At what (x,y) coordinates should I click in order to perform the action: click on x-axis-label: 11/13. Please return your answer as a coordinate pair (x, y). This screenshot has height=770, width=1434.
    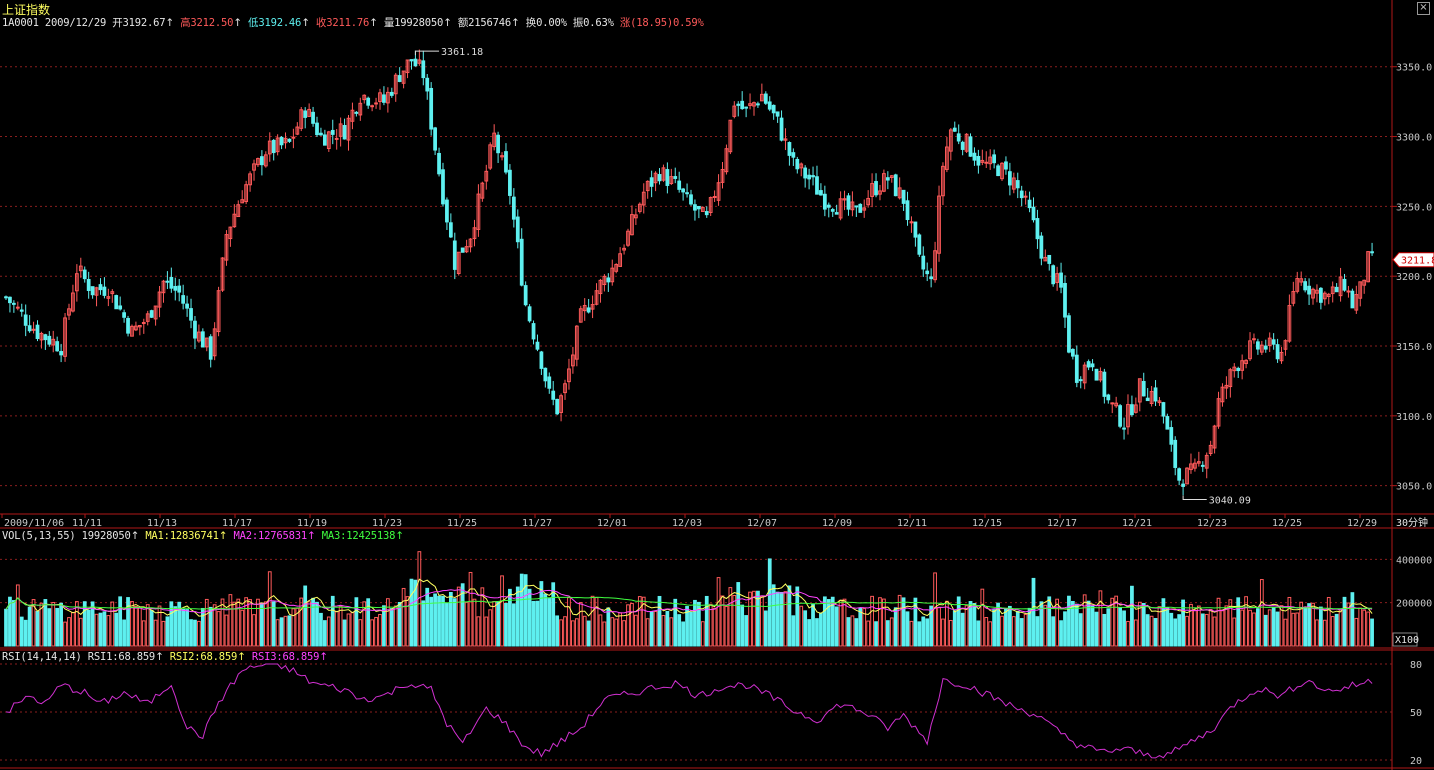
    Looking at the image, I should click on (162, 523).